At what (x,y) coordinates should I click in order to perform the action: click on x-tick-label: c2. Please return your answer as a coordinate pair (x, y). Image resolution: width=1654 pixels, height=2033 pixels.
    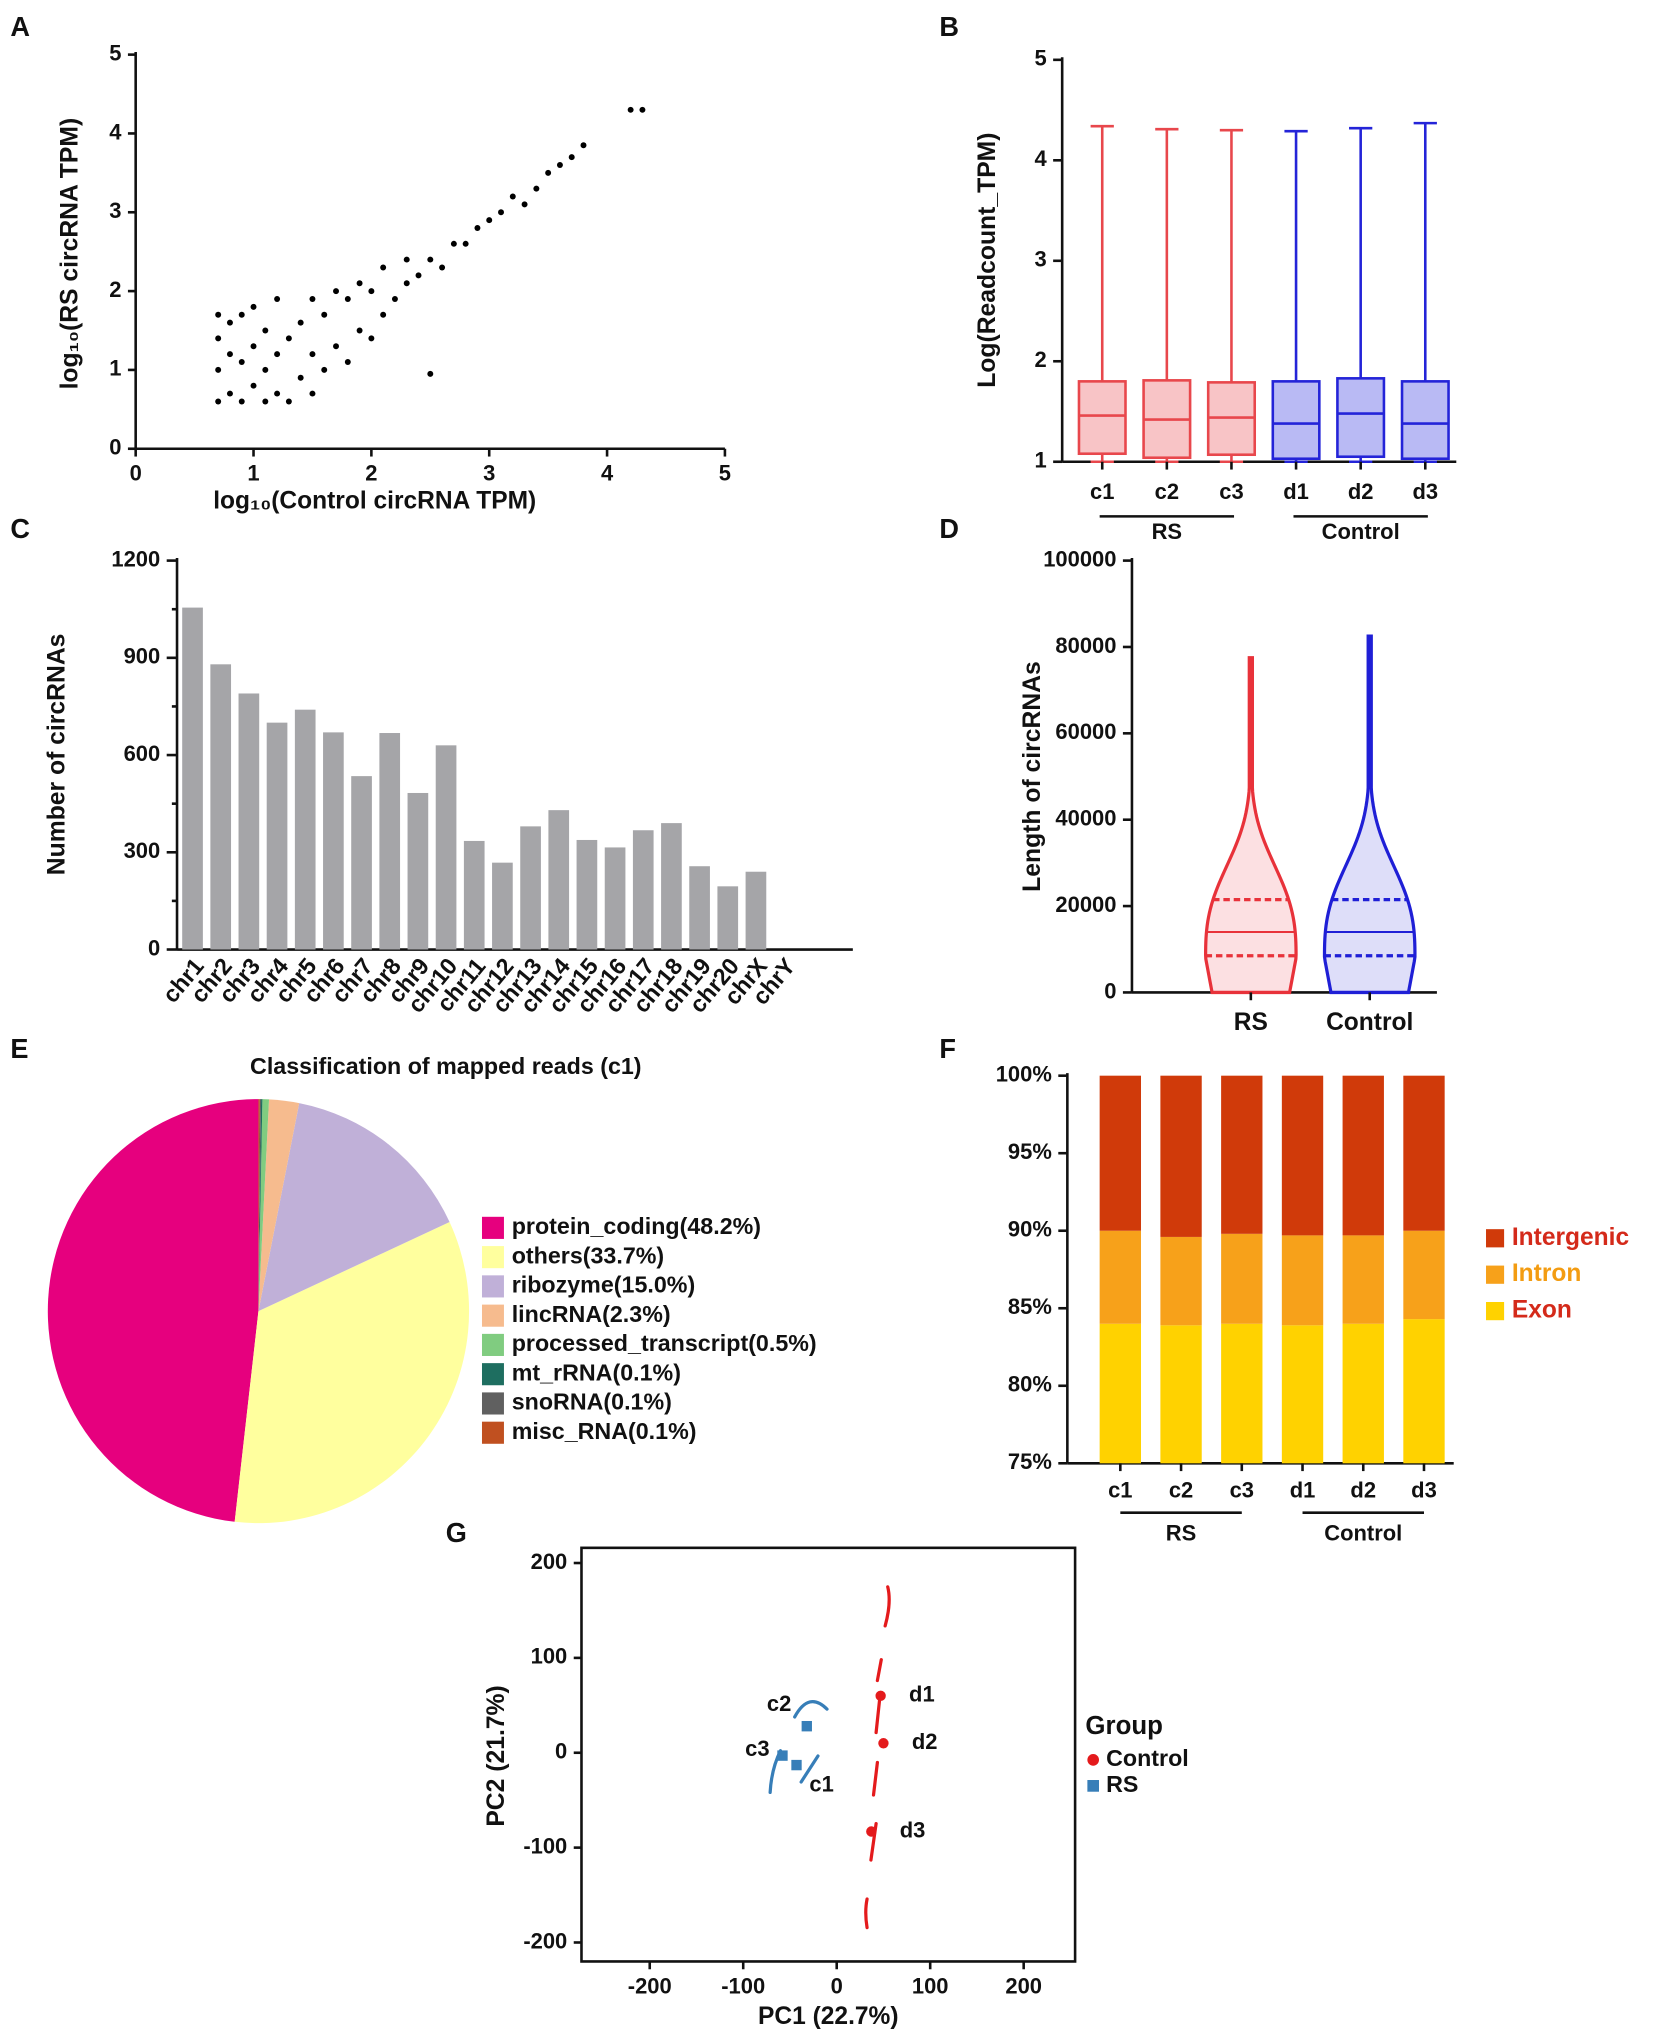
    Looking at the image, I should click on (1181, 1490).